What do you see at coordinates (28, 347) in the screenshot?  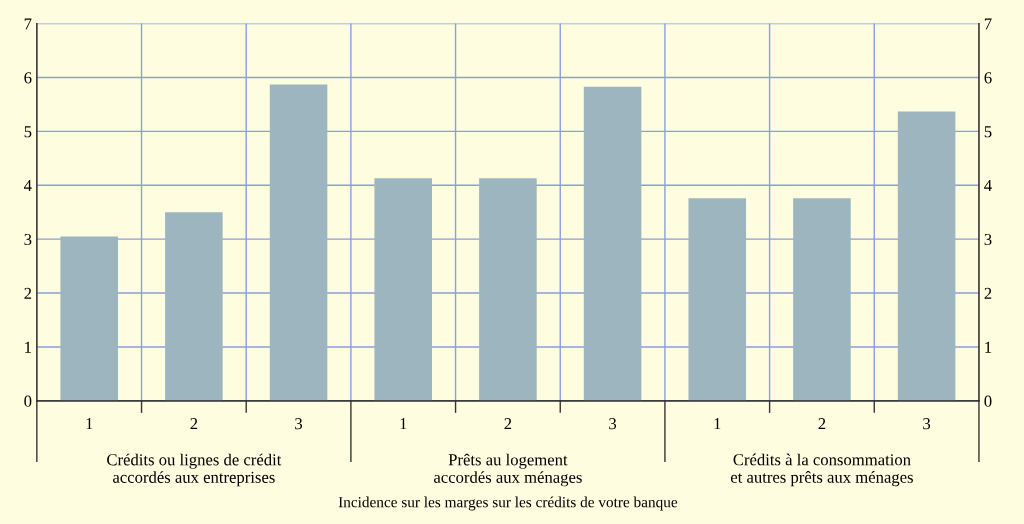 I see `y-tick-label: 1` at bounding box center [28, 347].